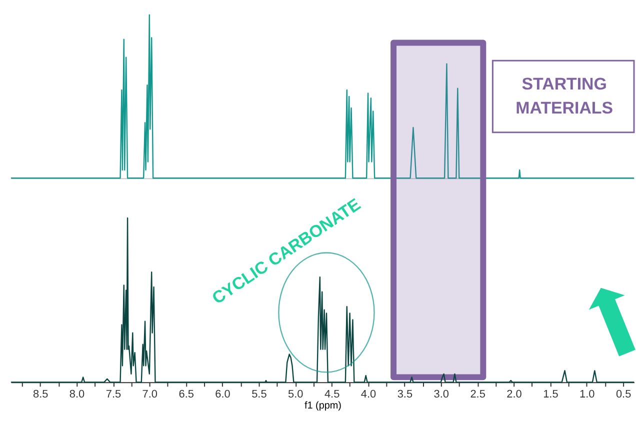  What do you see at coordinates (368, 394) in the screenshot?
I see `x-tick-label: 4.0` at bounding box center [368, 394].